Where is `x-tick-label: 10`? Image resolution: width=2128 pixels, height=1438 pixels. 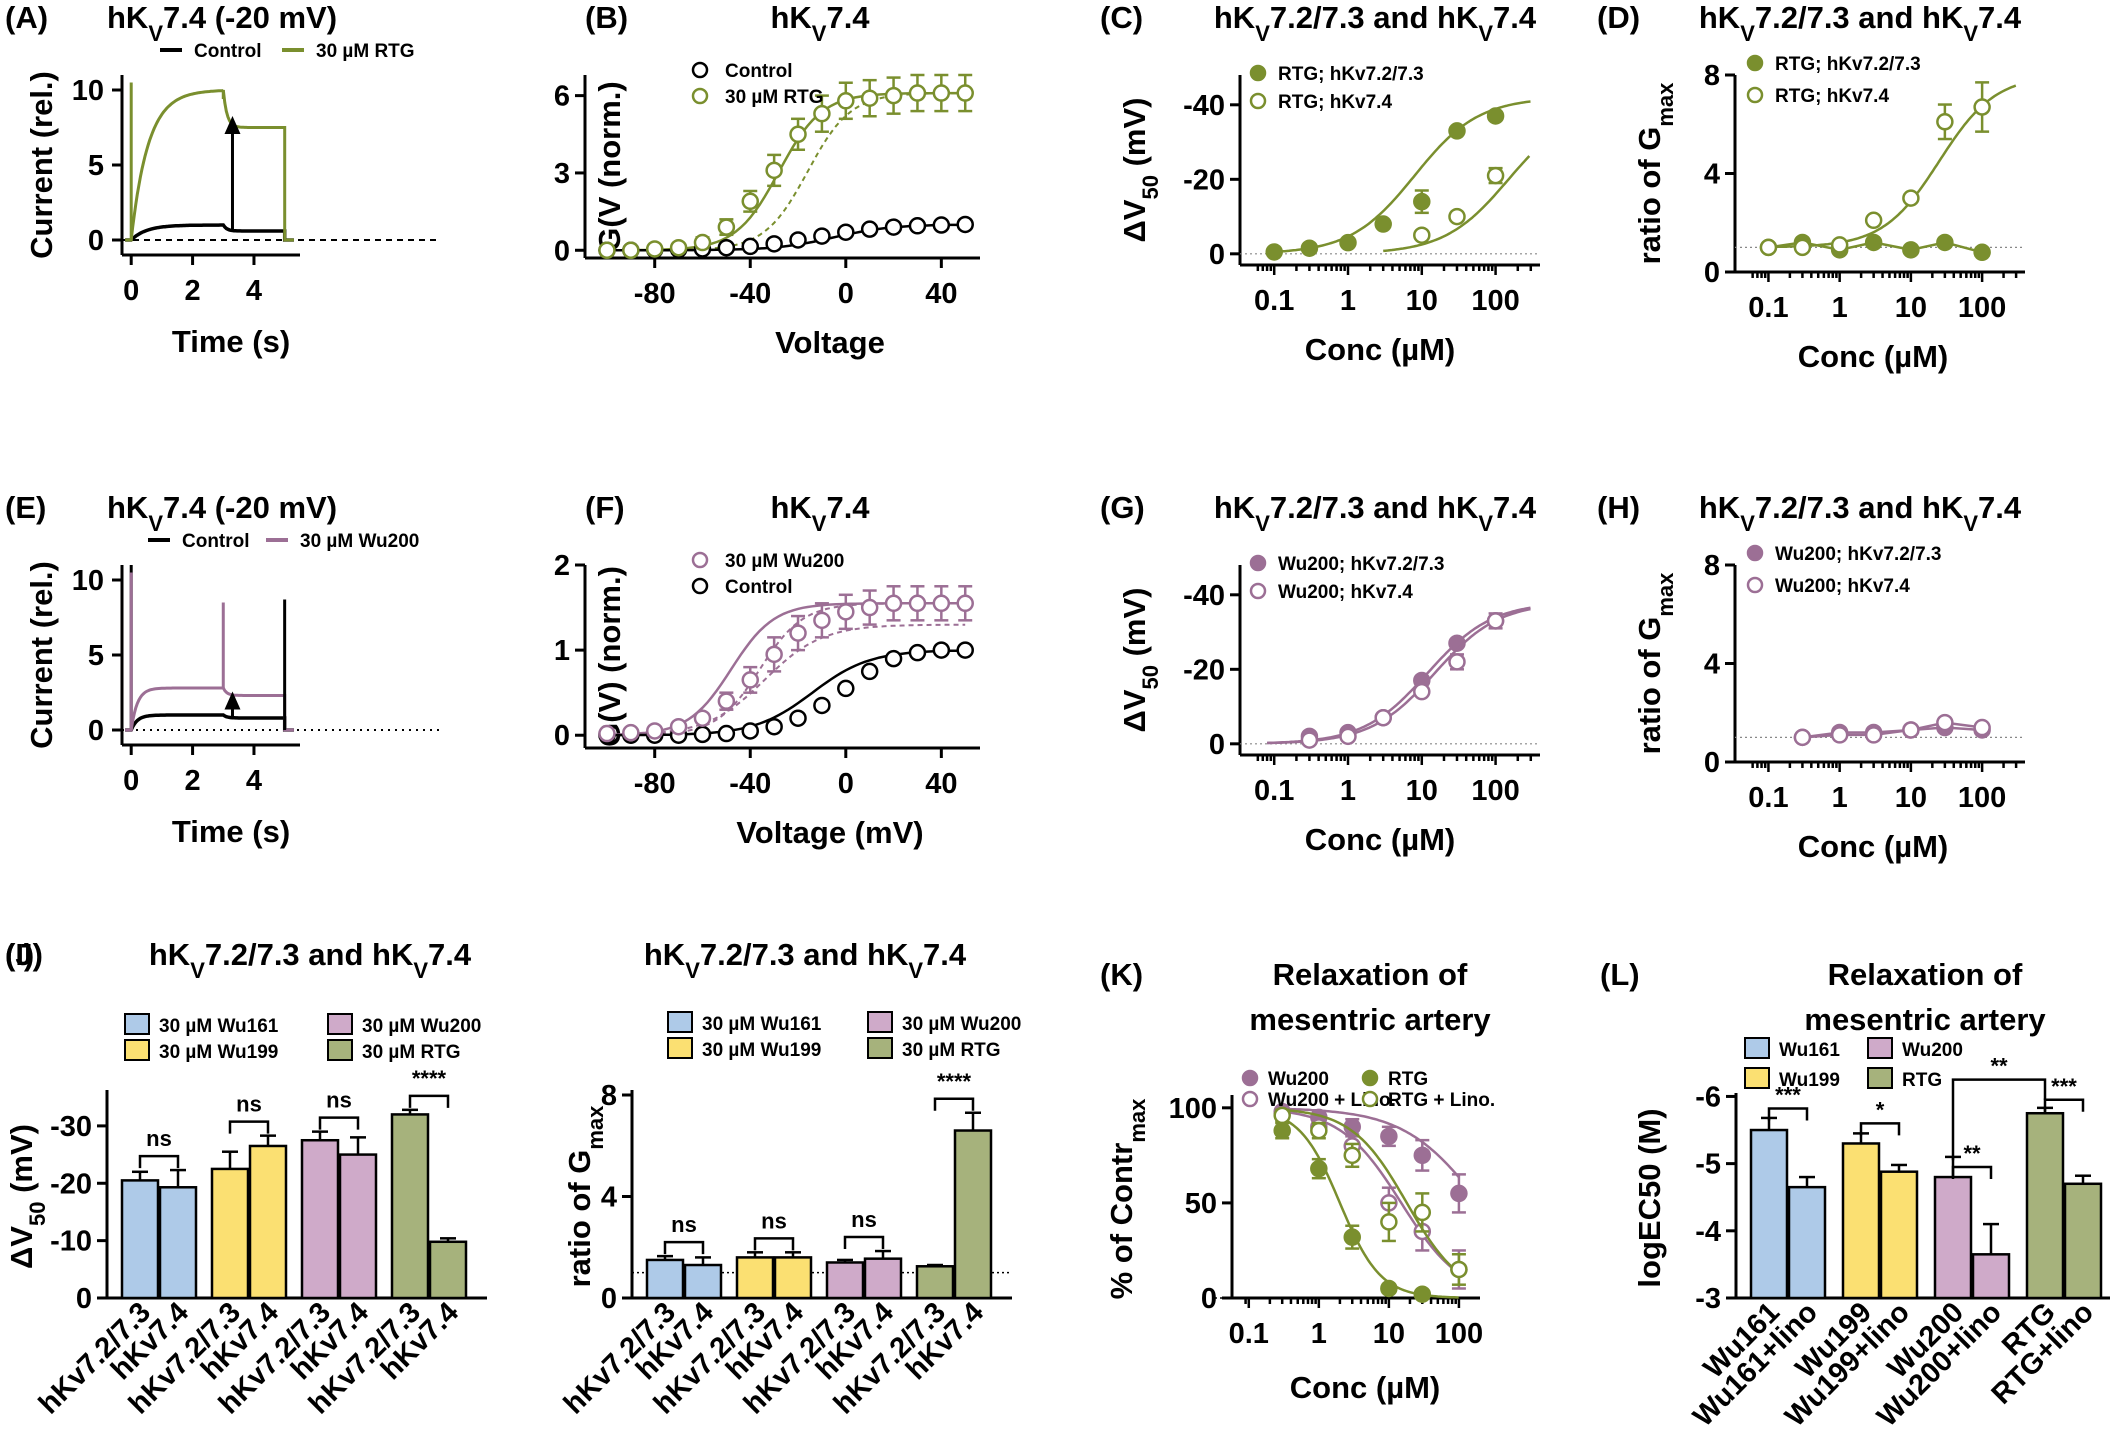
x-tick-label: 10 is located at coordinates (1389, 1334).